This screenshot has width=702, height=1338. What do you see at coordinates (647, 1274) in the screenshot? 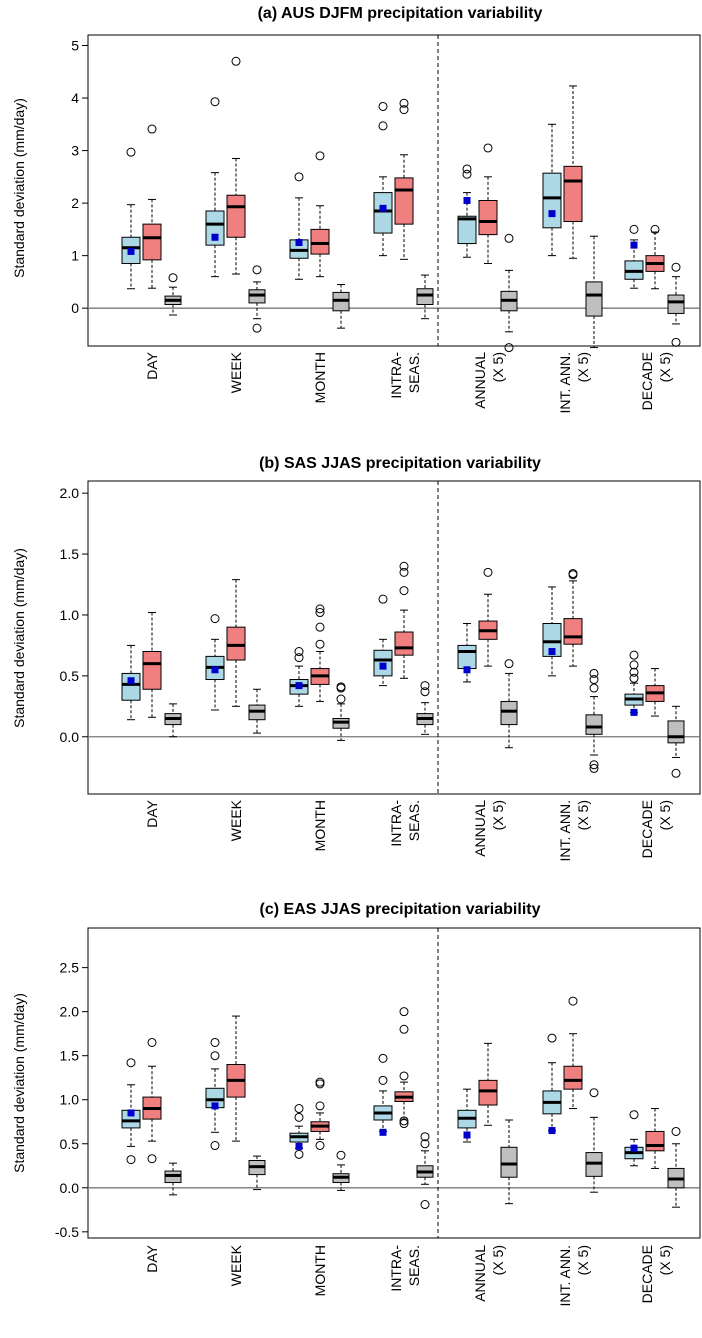
I see `category-label-line: DECADE` at bounding box center [647, 1274].